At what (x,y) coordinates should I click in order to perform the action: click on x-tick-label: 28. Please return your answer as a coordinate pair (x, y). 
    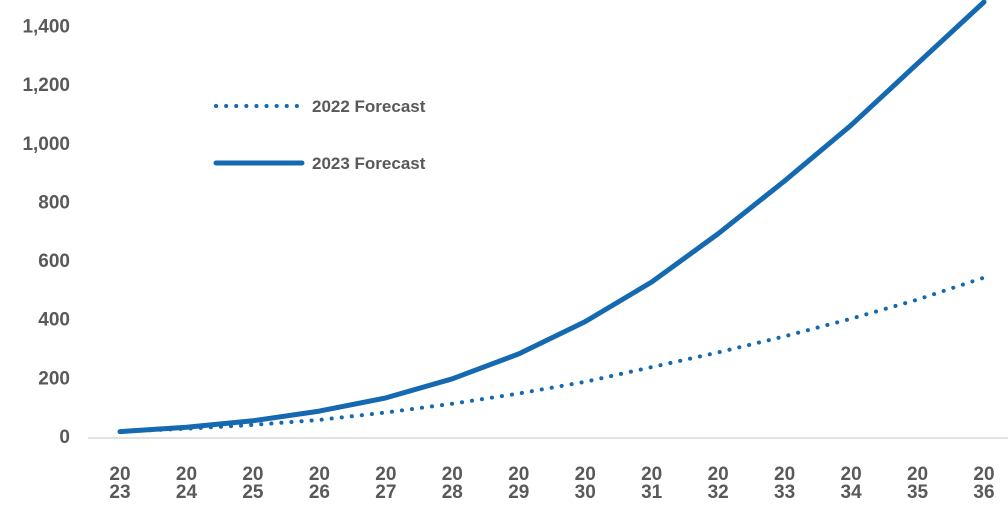
    Looking at the image, I should click on (452, 492).